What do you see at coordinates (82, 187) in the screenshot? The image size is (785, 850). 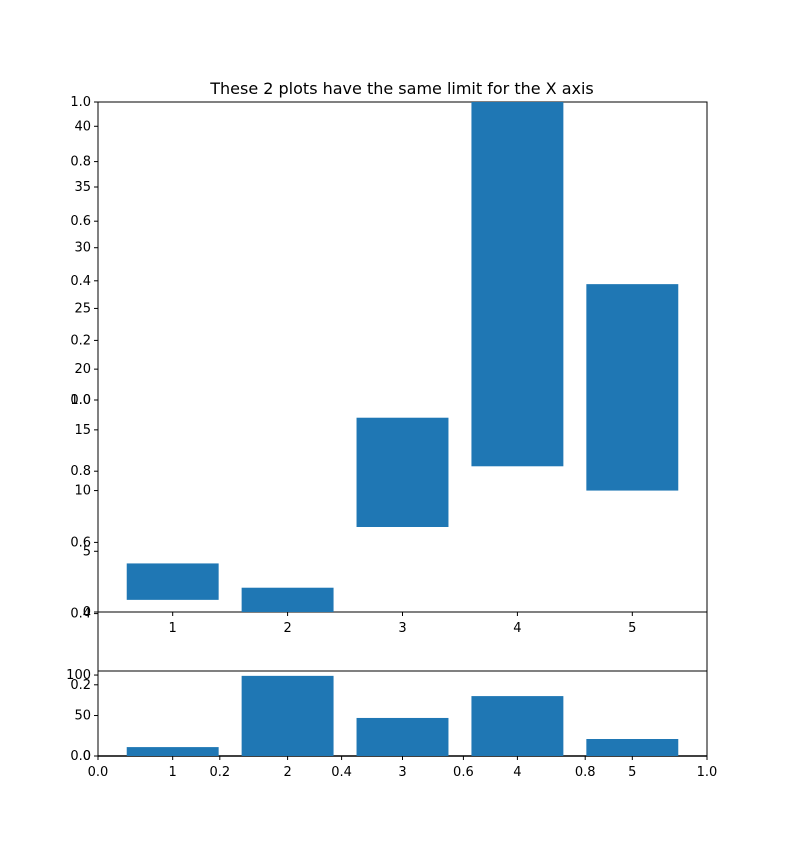 I see `main-ytick-label: 35` at bounding box center [82, 187].